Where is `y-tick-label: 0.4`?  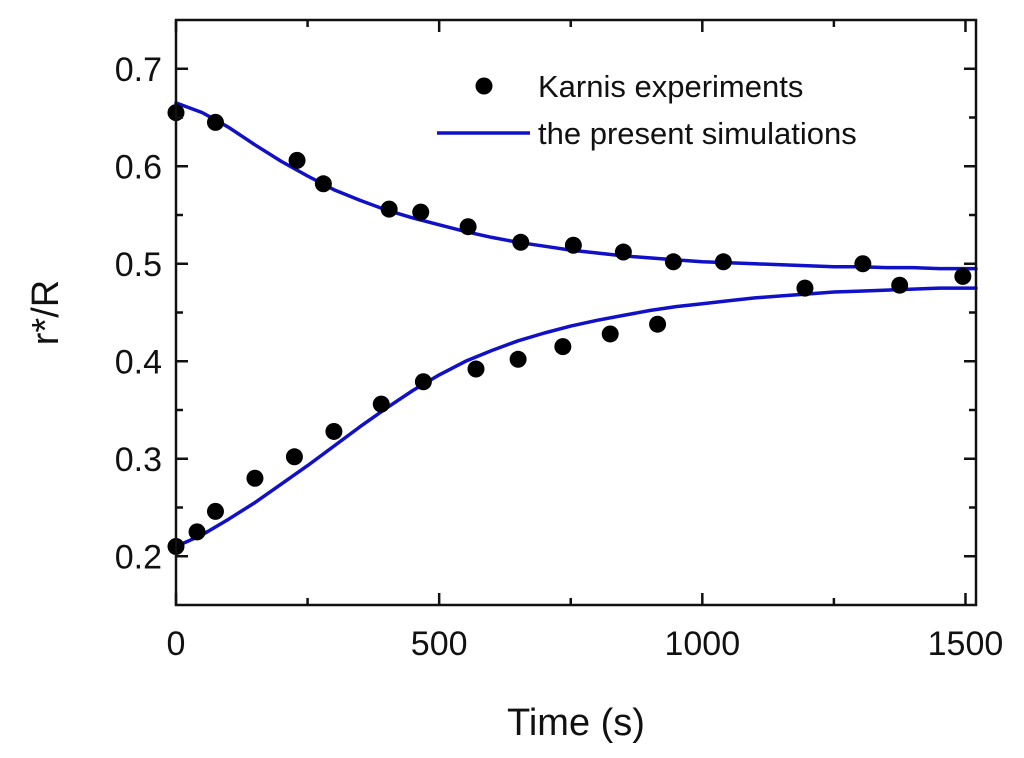 y-tick-label: 0.4 is located at coordinates (138, 362).